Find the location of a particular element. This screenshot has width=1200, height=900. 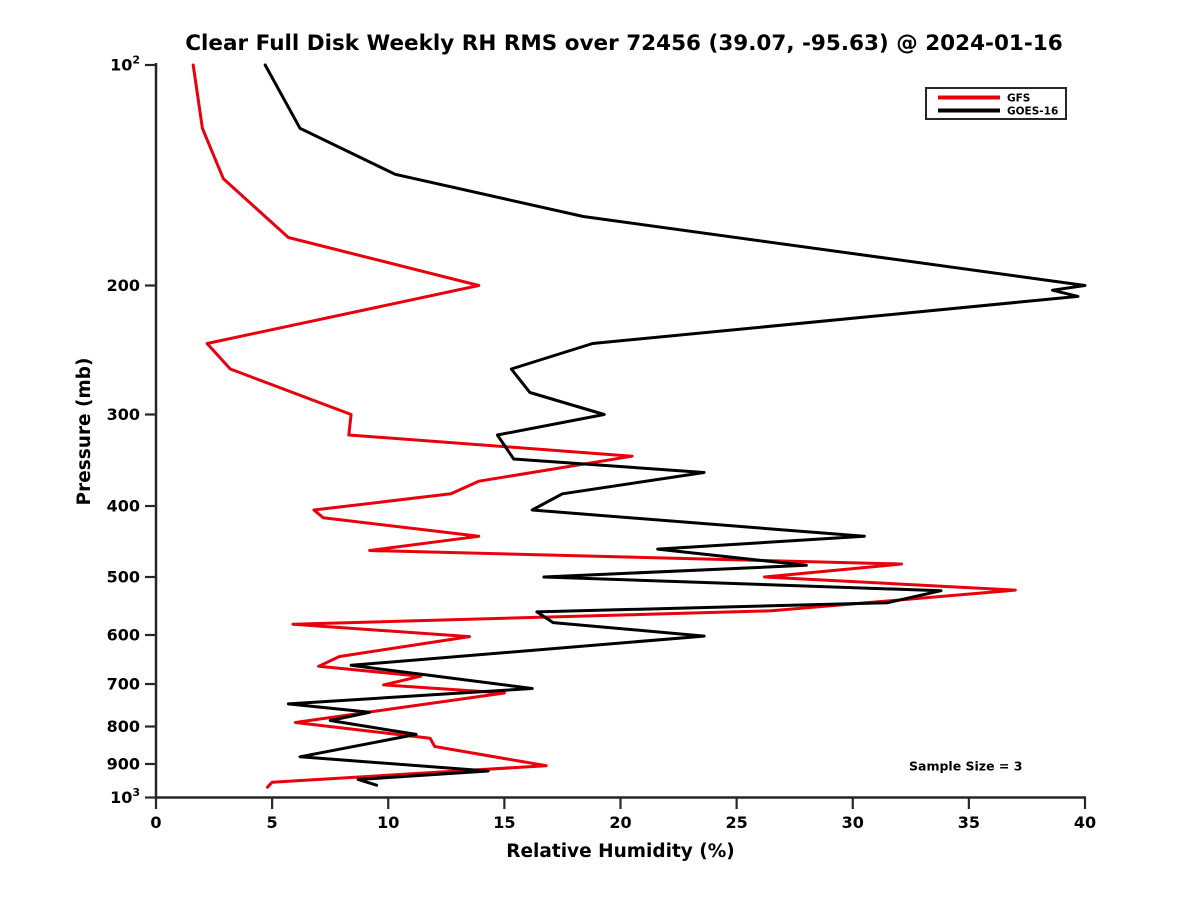

y-tick-label-200: 200 is located at coordinates (123, 285).